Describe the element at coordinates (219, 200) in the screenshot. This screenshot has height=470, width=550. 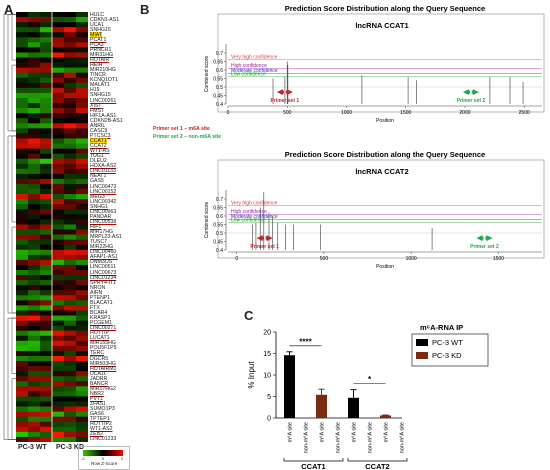
I see `y-tick-label: 0.7` at that location.